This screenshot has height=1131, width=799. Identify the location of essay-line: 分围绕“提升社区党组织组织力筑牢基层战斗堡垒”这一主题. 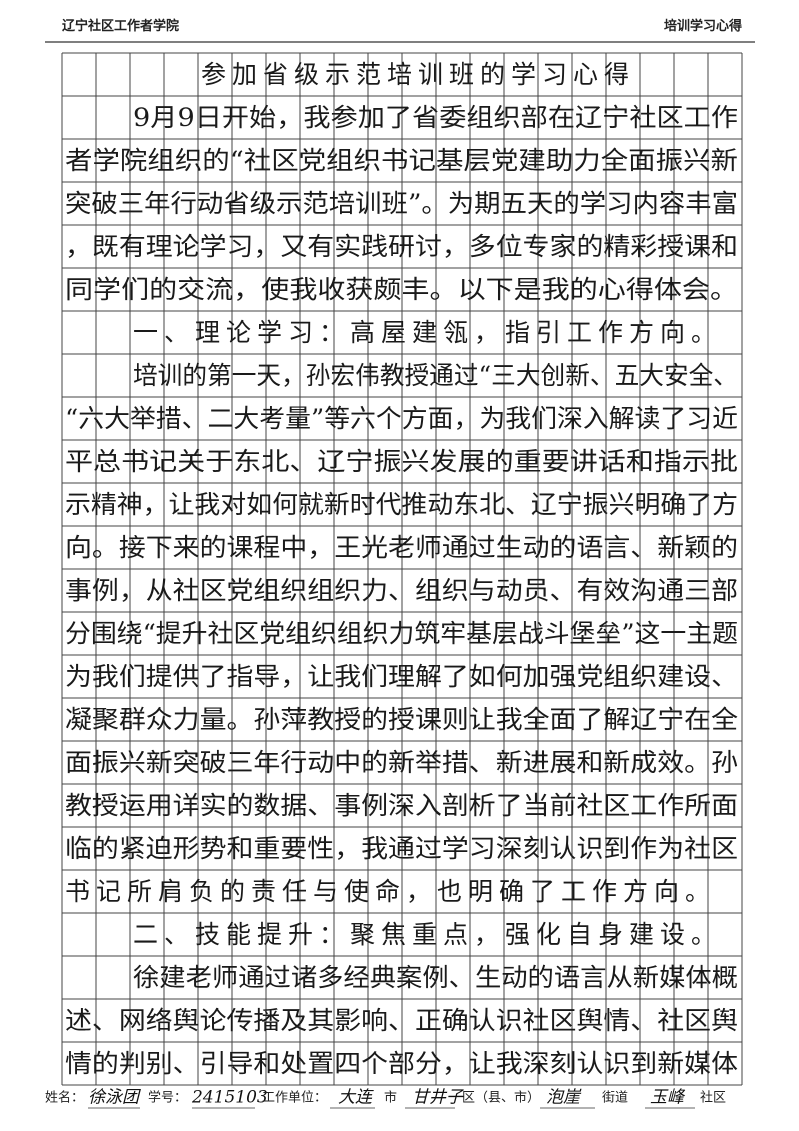
(401, 633).